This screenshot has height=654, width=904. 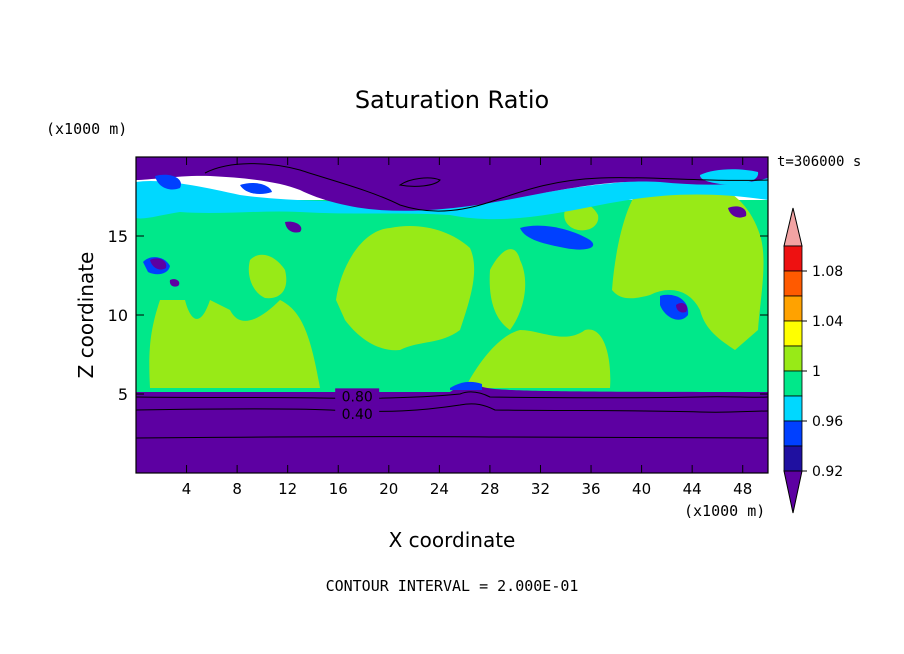 What do you see at coordinates (452, 540) in the screenshot?
I see `x-axis-label: X coordinate` at bounding box center [452, 540].